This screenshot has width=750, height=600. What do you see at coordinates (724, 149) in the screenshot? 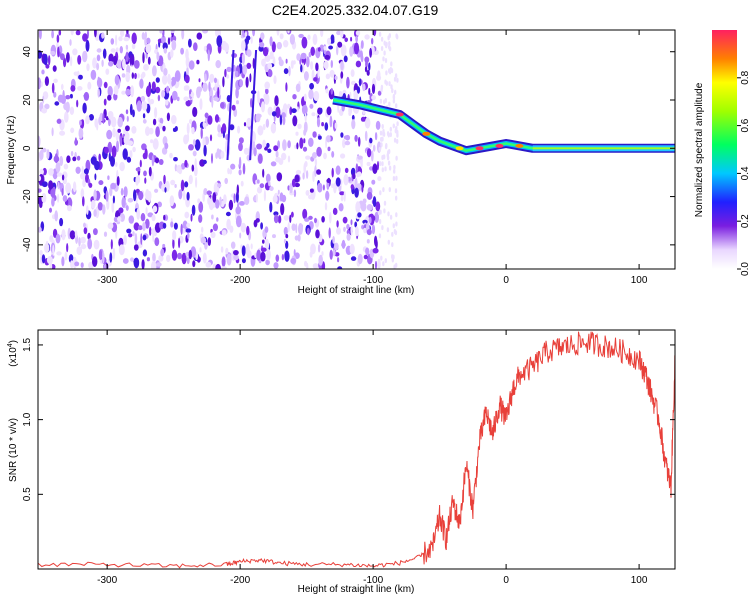
I see `colorbar-gradient` at bounding box center [724, 149].